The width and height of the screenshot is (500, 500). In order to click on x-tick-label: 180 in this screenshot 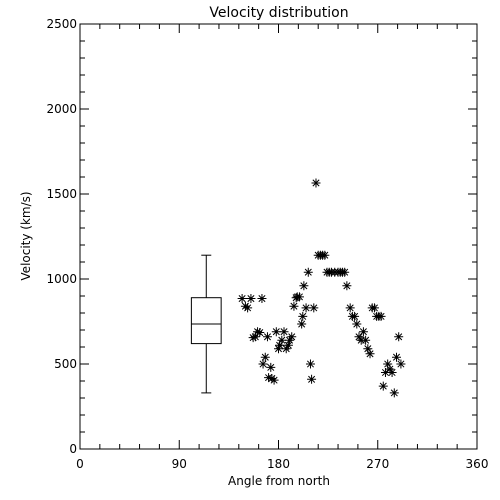, I will do `click(278, 464)`.